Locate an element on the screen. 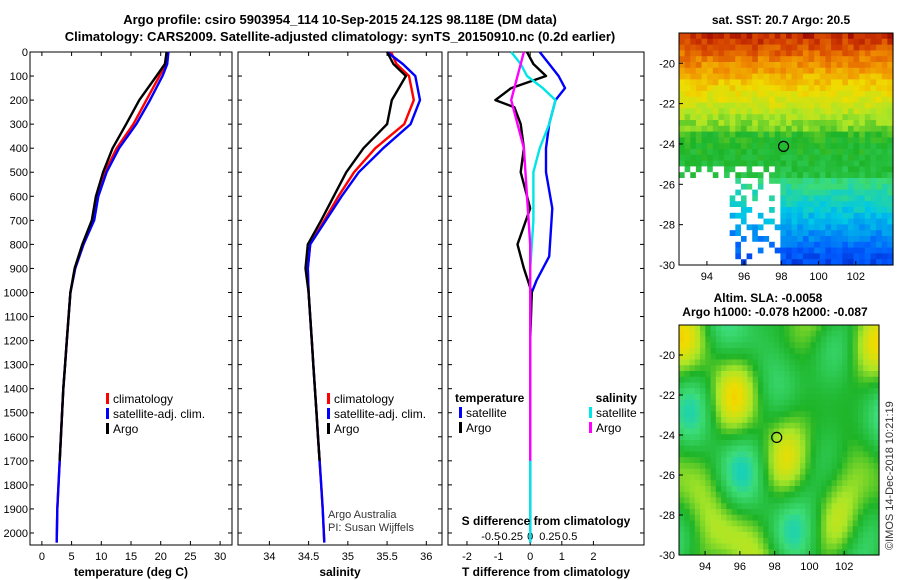 This screenshot has width=900, height=580. sal-legend-satellite: satellite-adj. clim. is located at coordinates (380, 414).